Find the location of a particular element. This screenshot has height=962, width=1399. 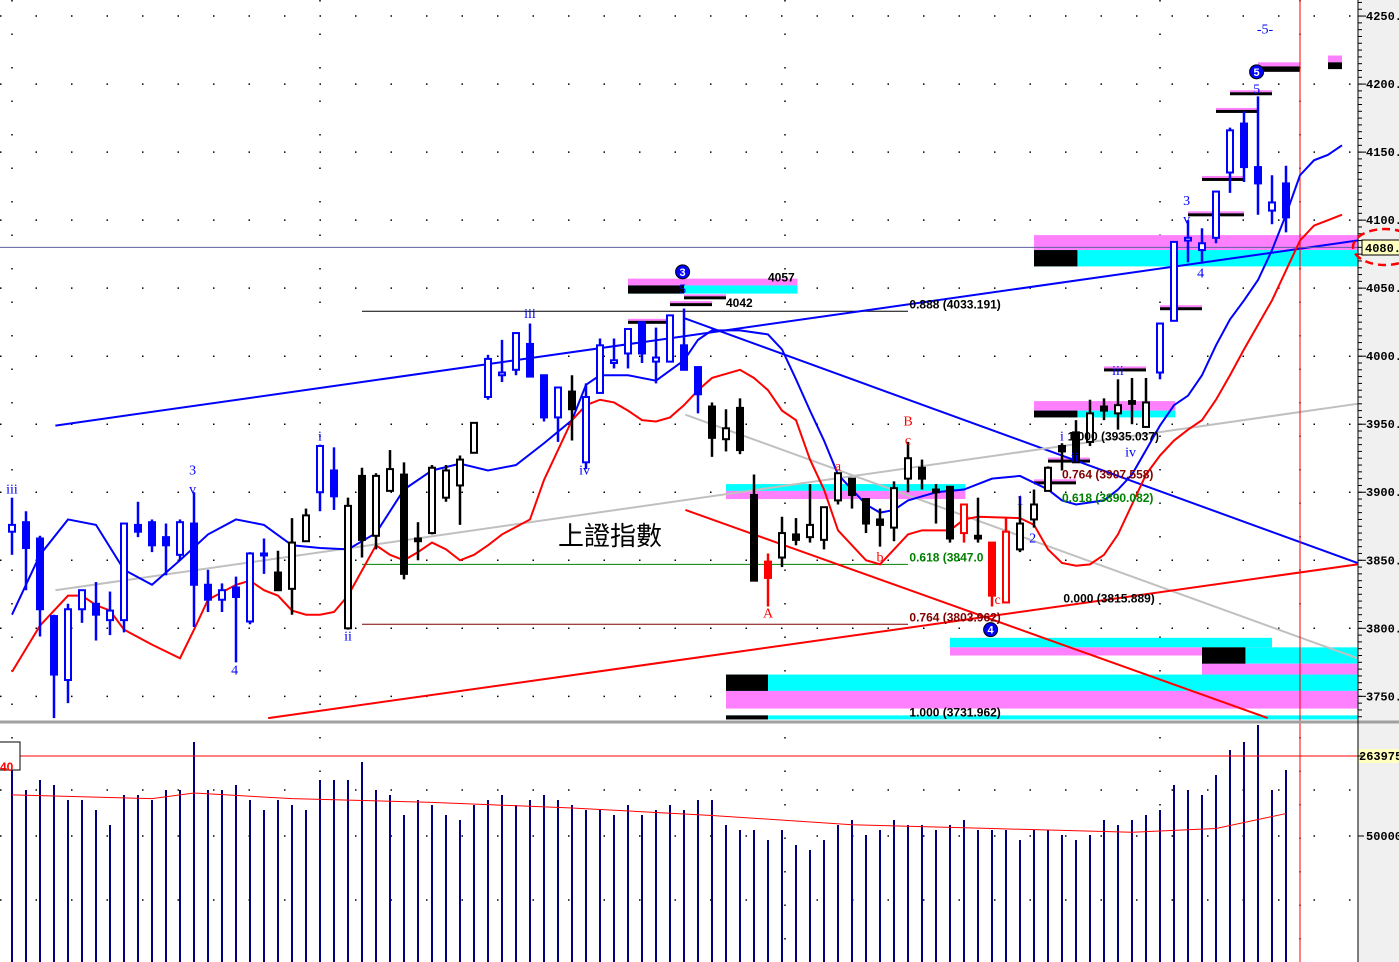

price-tick-label: 3850. is located at coordinates (1382, 561).